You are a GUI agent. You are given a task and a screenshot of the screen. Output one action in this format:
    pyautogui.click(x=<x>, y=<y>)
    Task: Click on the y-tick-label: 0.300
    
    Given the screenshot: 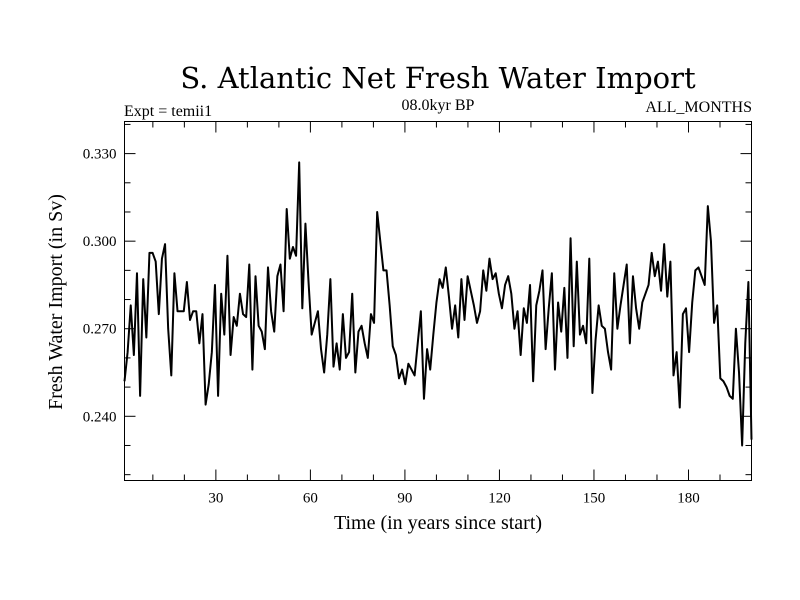 What is the action you would take?
    pyautogui.click(x=100, y=242)
    